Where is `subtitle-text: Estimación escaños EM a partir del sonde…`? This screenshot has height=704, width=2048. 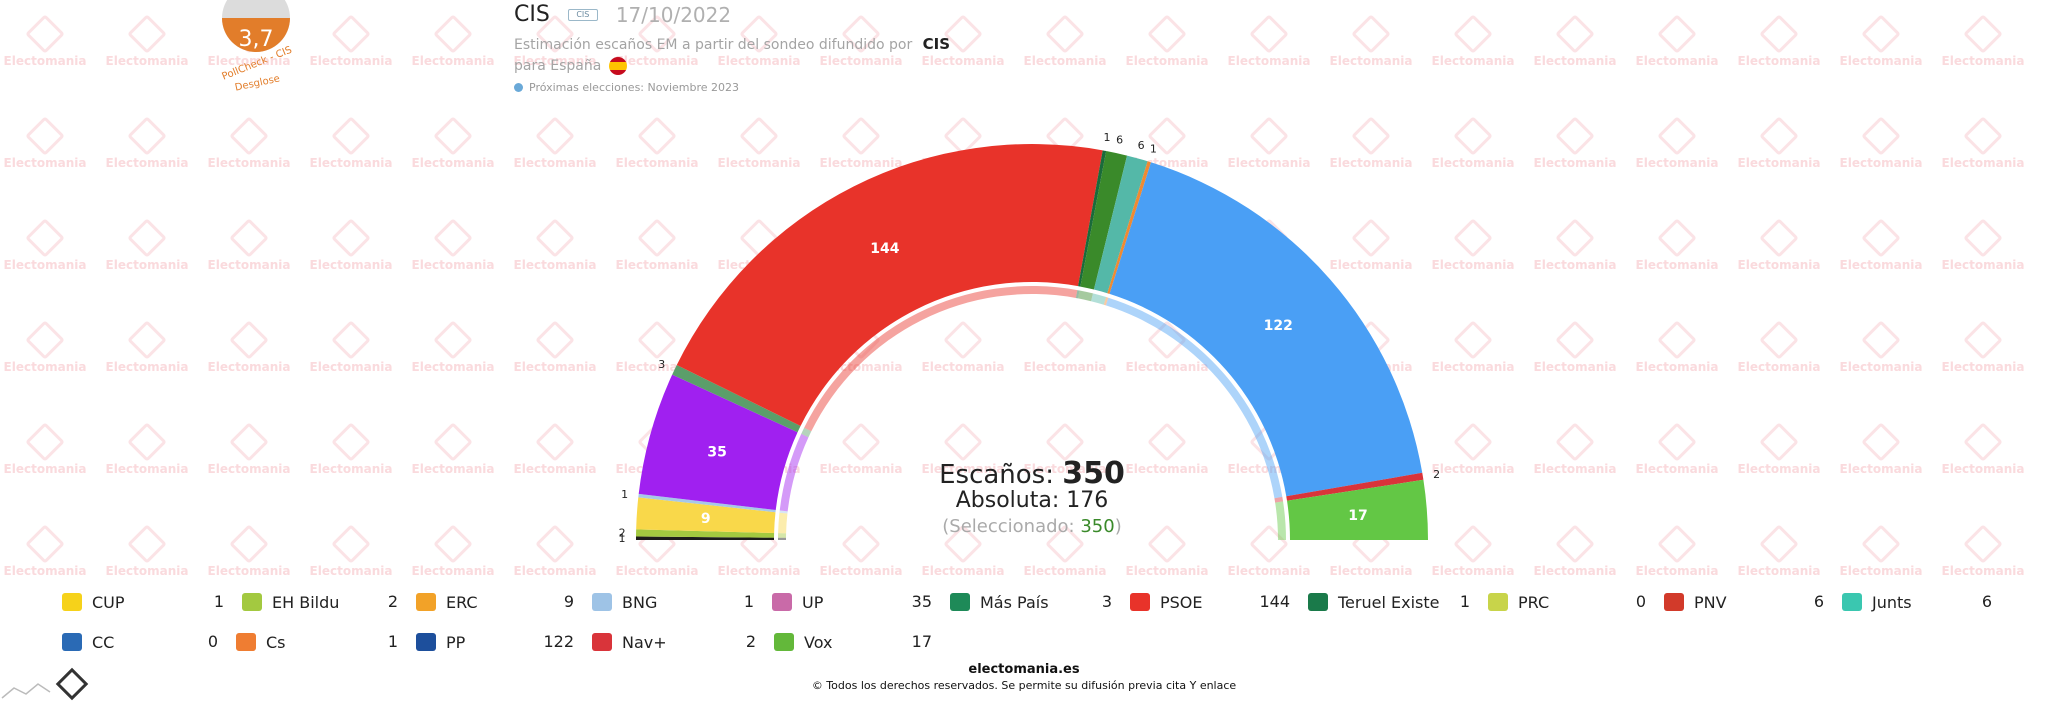 subtitle-text: Estimación escaños EM a partir del sonde… is located at coordinates (713, 45).